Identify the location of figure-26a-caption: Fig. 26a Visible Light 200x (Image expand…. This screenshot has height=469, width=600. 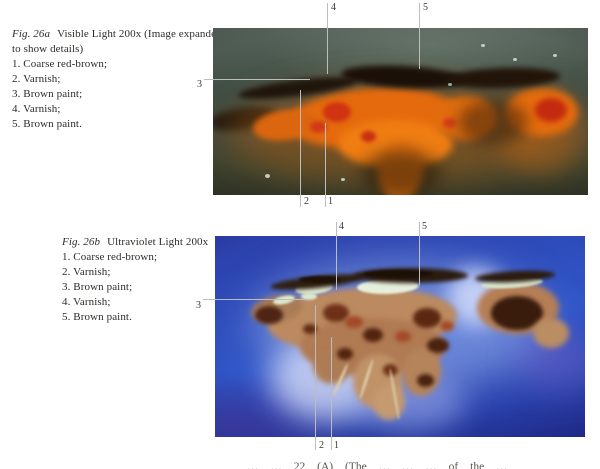
(118, 79).